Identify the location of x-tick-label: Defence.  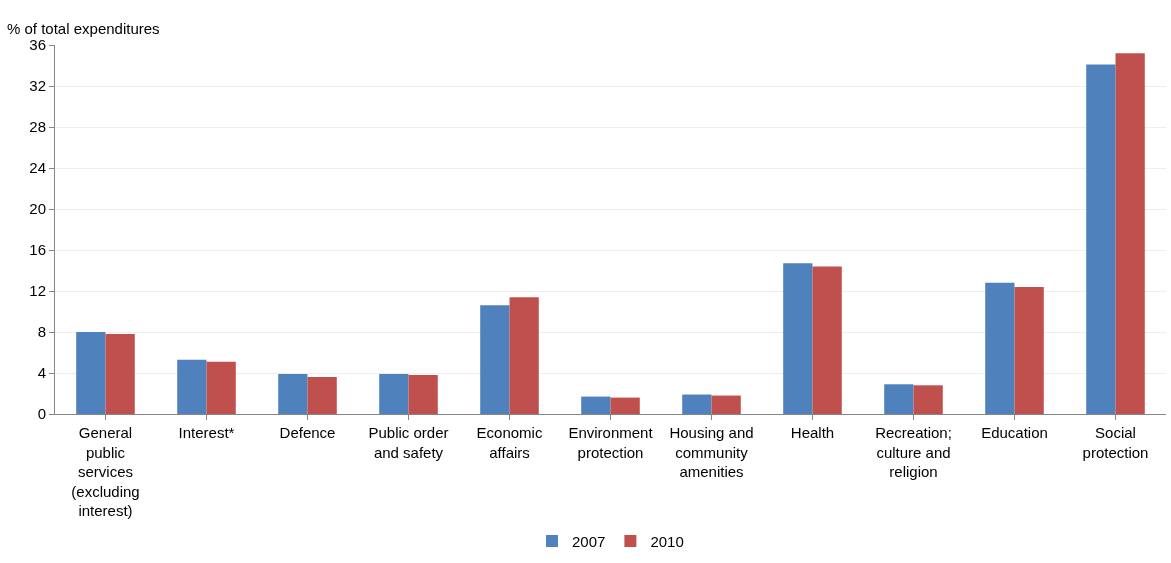
(307, 432).